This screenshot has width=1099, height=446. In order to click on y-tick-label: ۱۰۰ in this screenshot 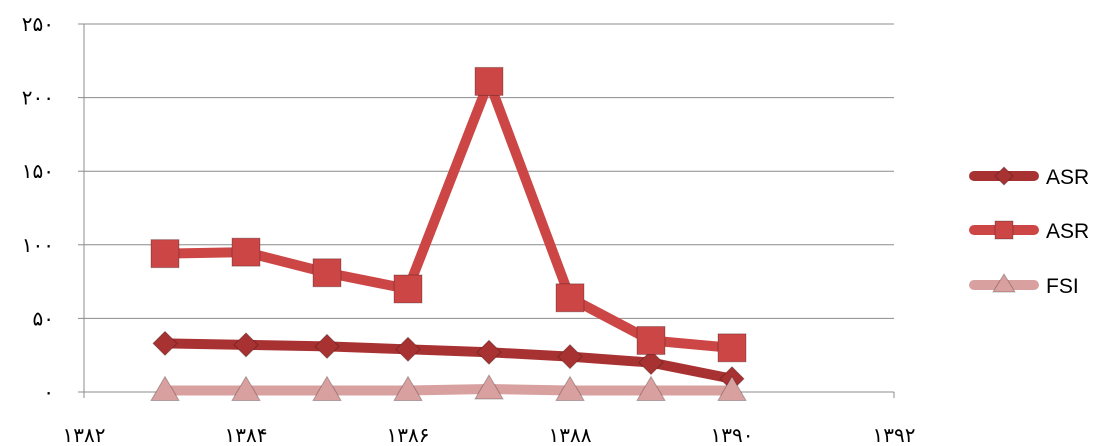, I will do `click(38, 245)`.